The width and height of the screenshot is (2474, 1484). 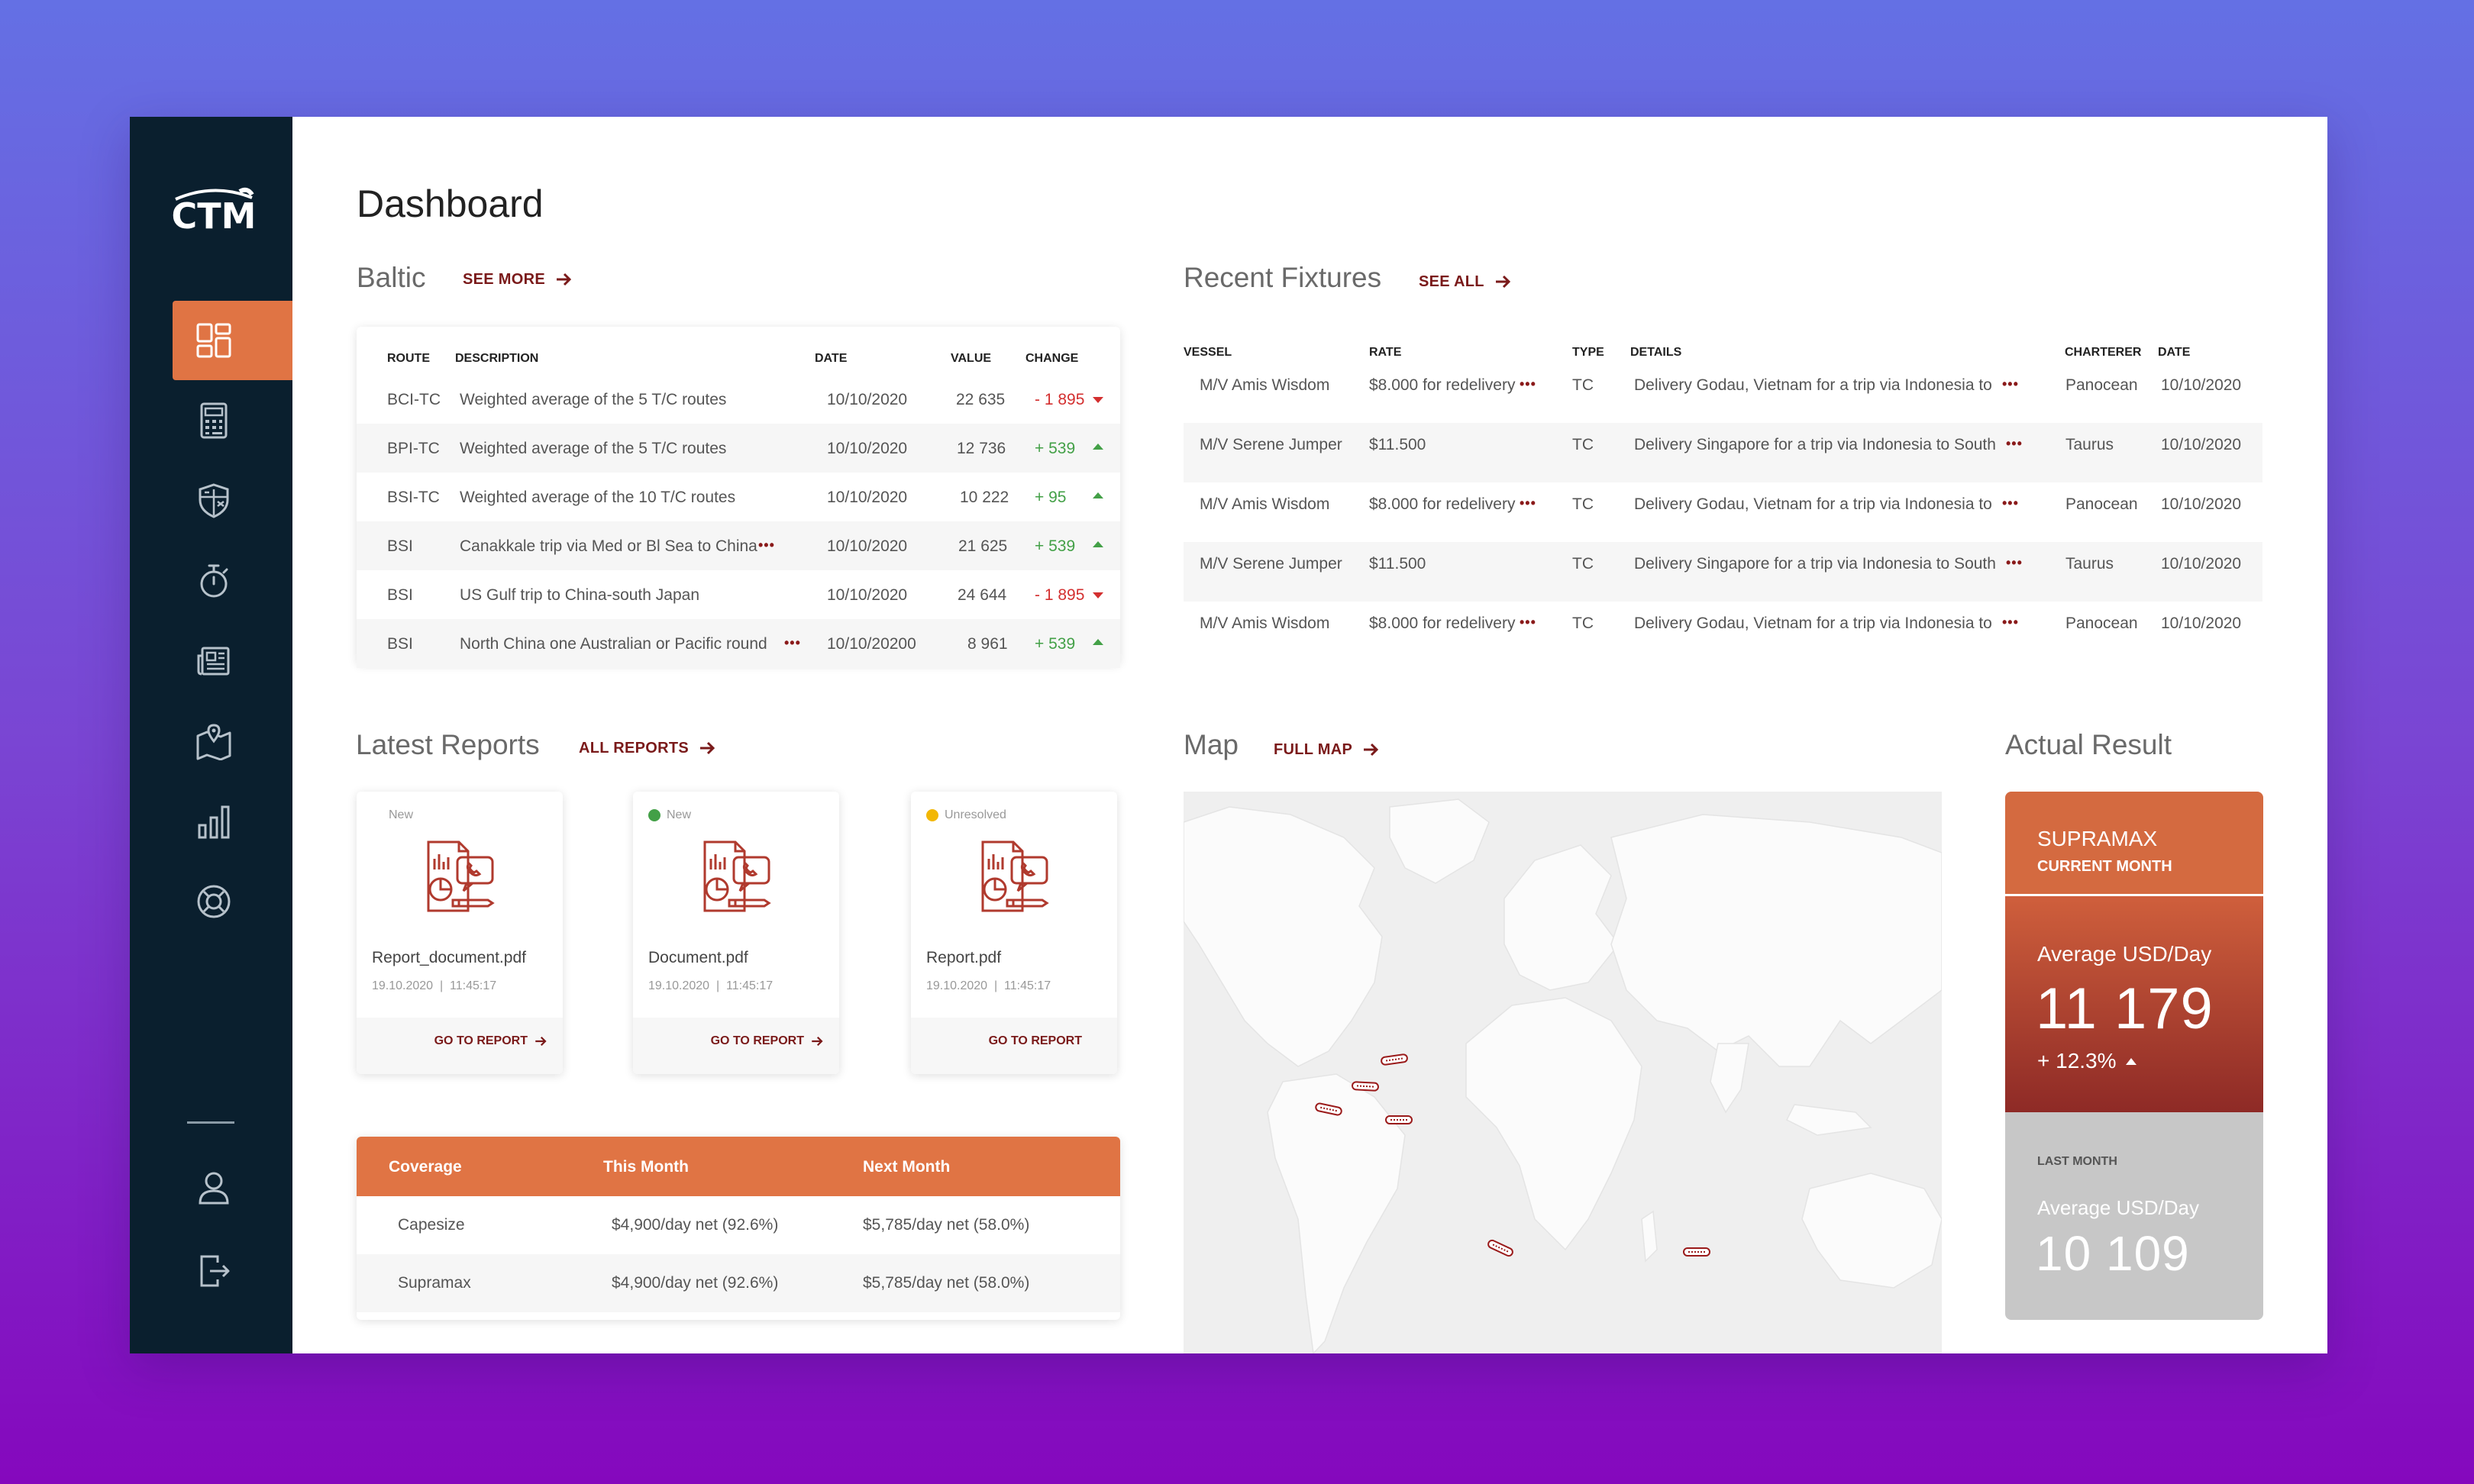 What do you see at coordinates (947, 1225) in the screenshot?
I see `coverage-next-month: $5,785/day net (58.0%)` at bounding box center [947, 1225].